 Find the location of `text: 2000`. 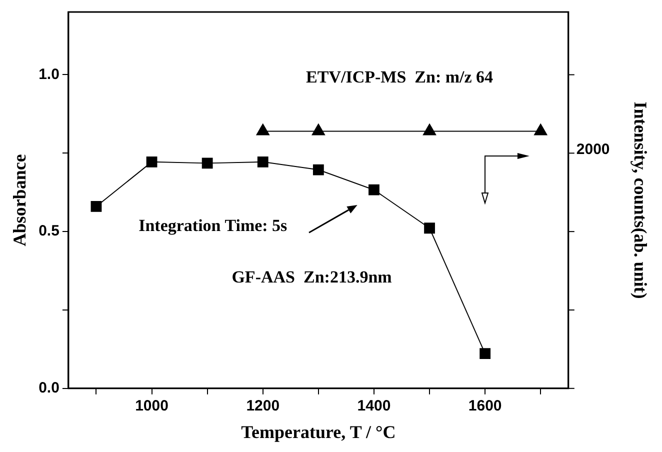

text: 2000 is located at coordinates (593, 149).